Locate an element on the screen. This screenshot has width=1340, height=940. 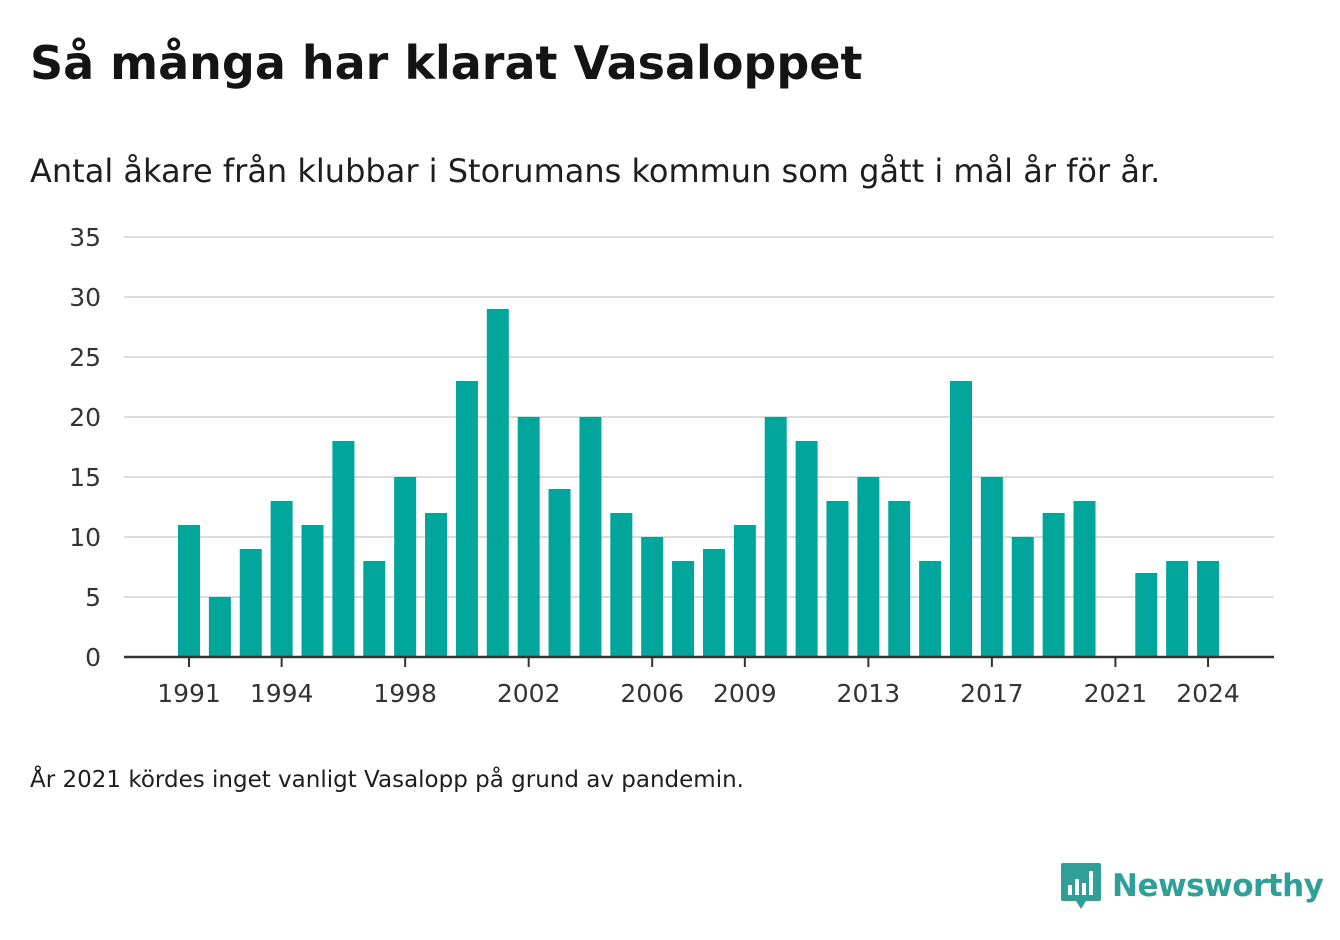
y-tick-label: 30 is located at coordinates (85, 297).